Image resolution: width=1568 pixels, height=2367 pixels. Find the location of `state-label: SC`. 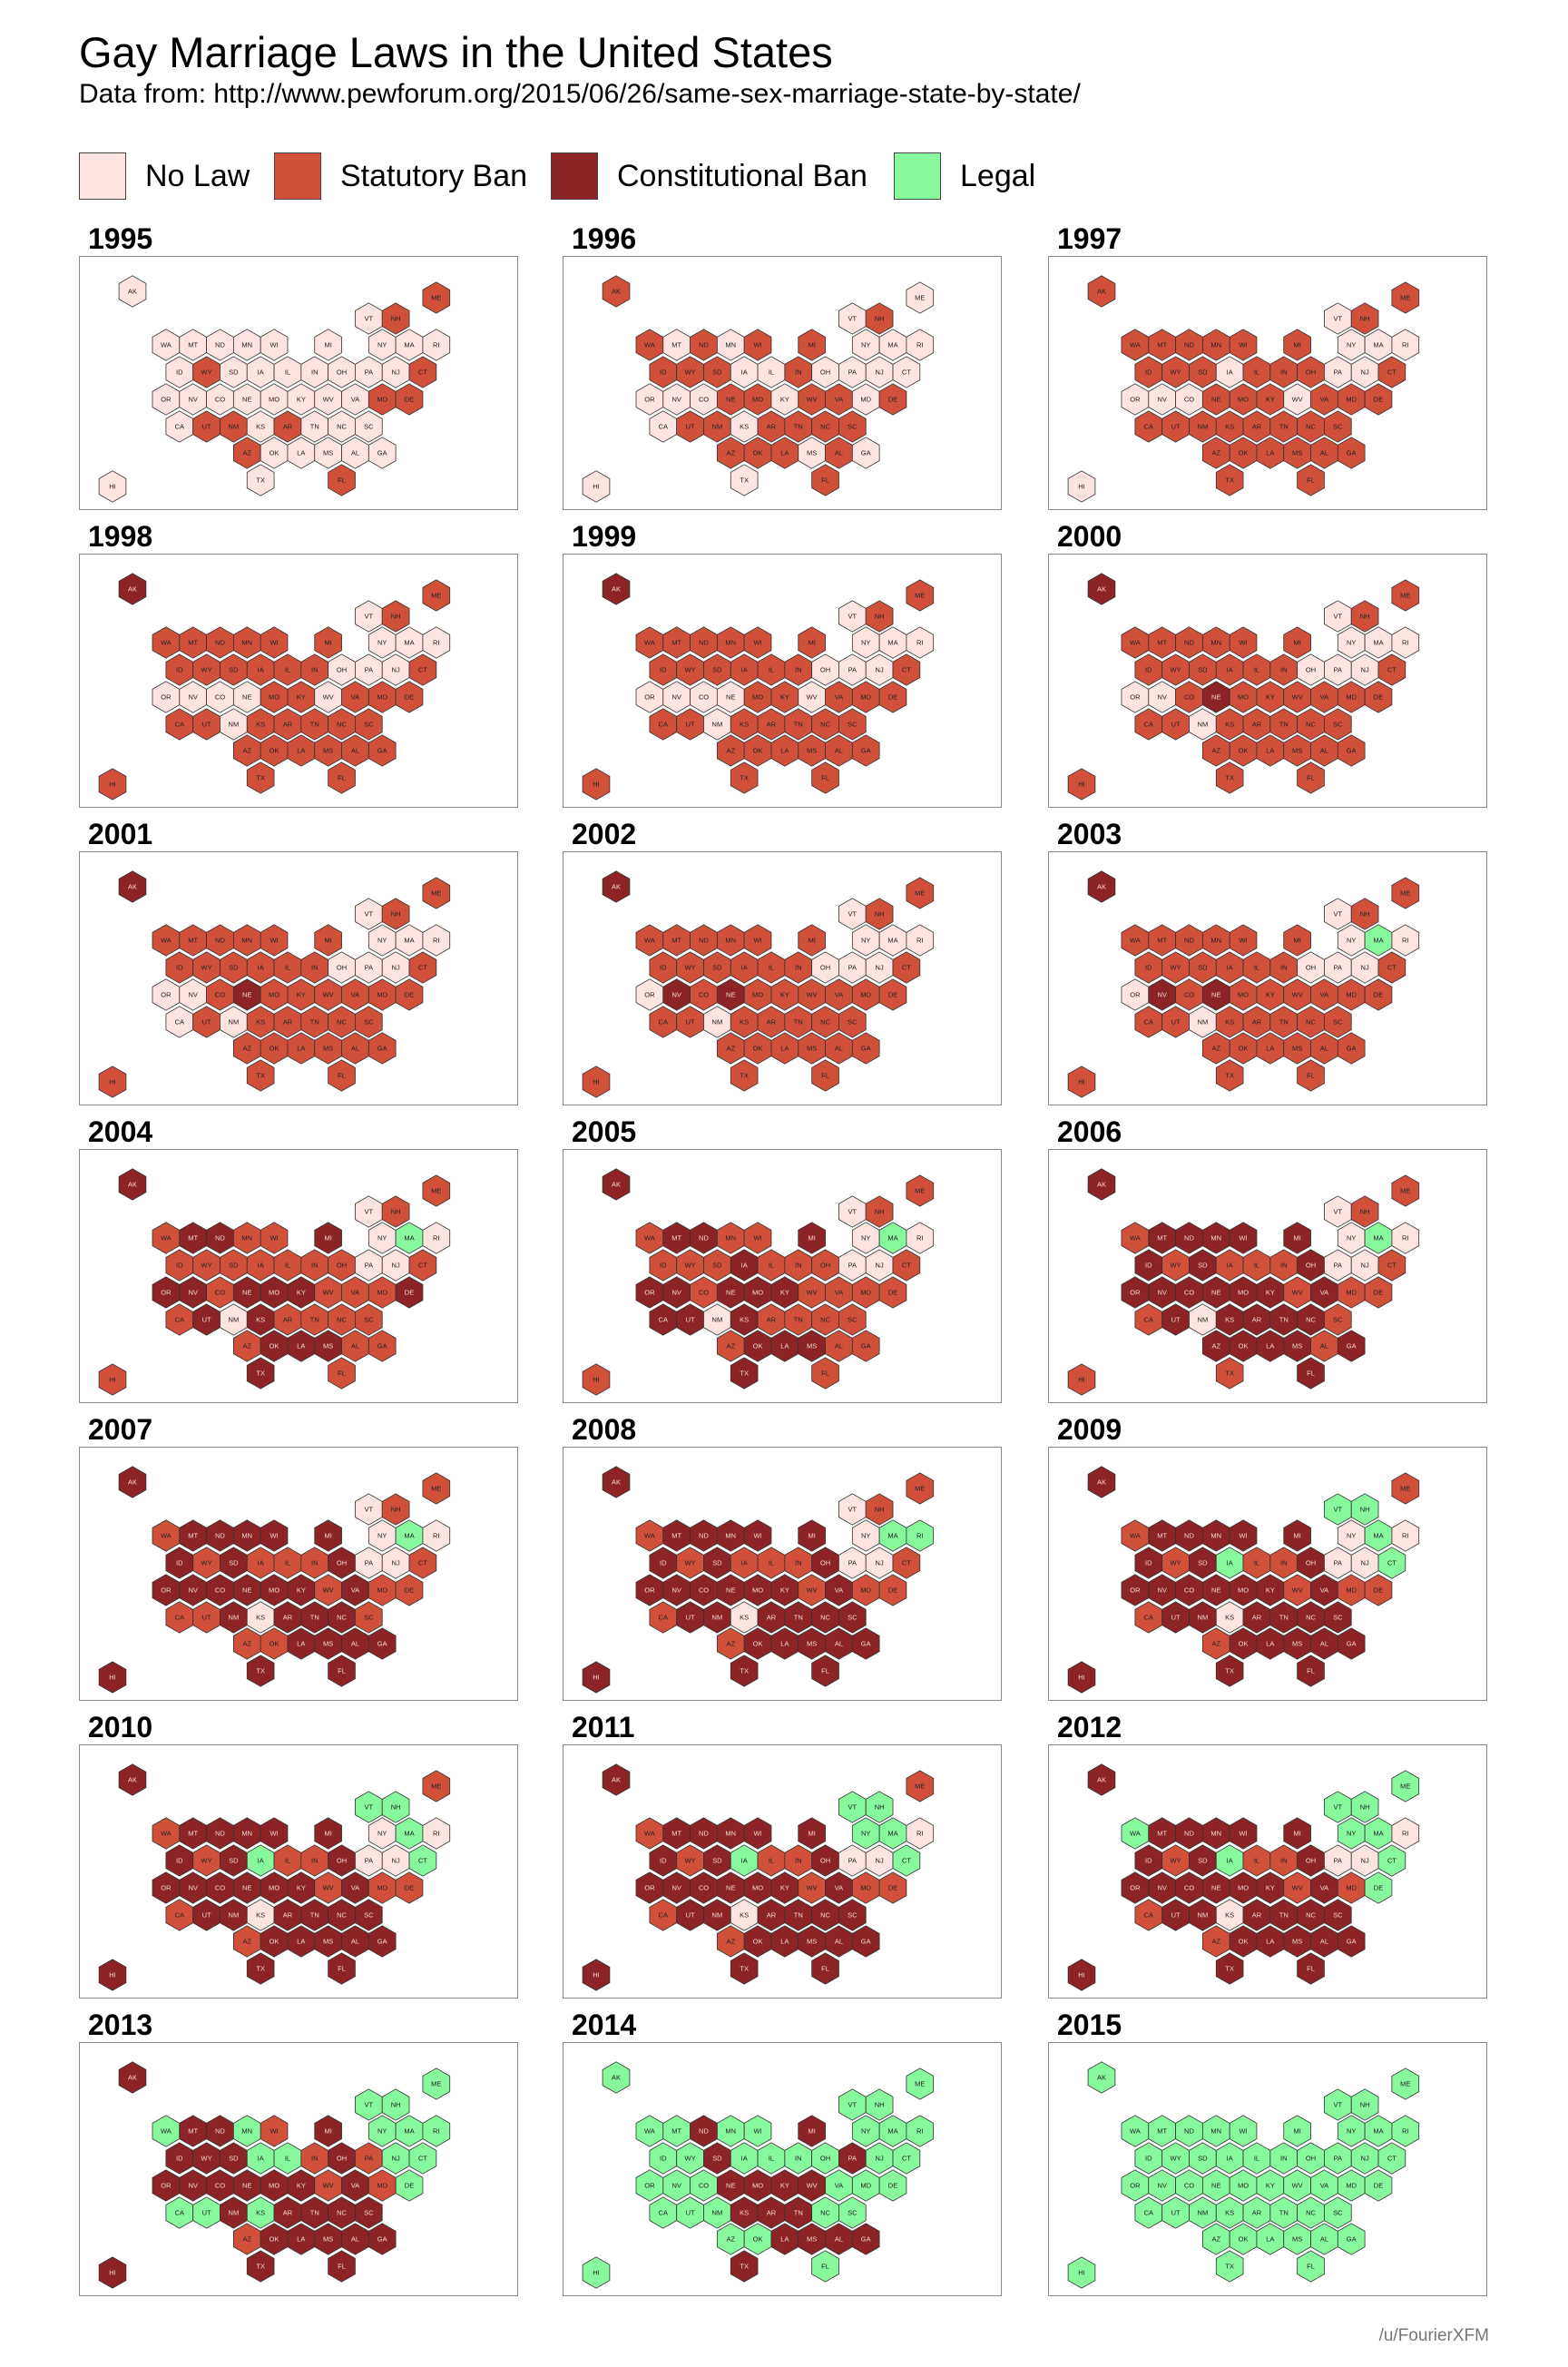

state-label: SC is located at coordinates (369, 2213).